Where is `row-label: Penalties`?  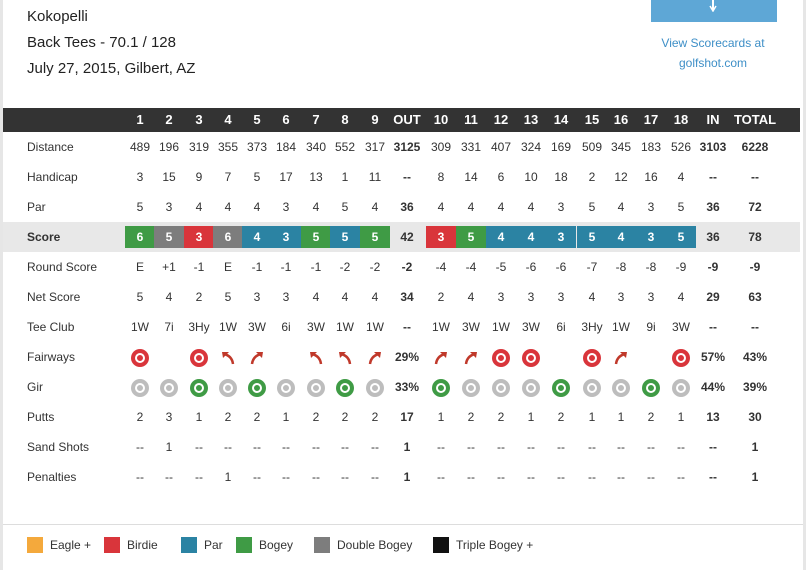 row-label: Penalties is located at coordinates (52, 477).